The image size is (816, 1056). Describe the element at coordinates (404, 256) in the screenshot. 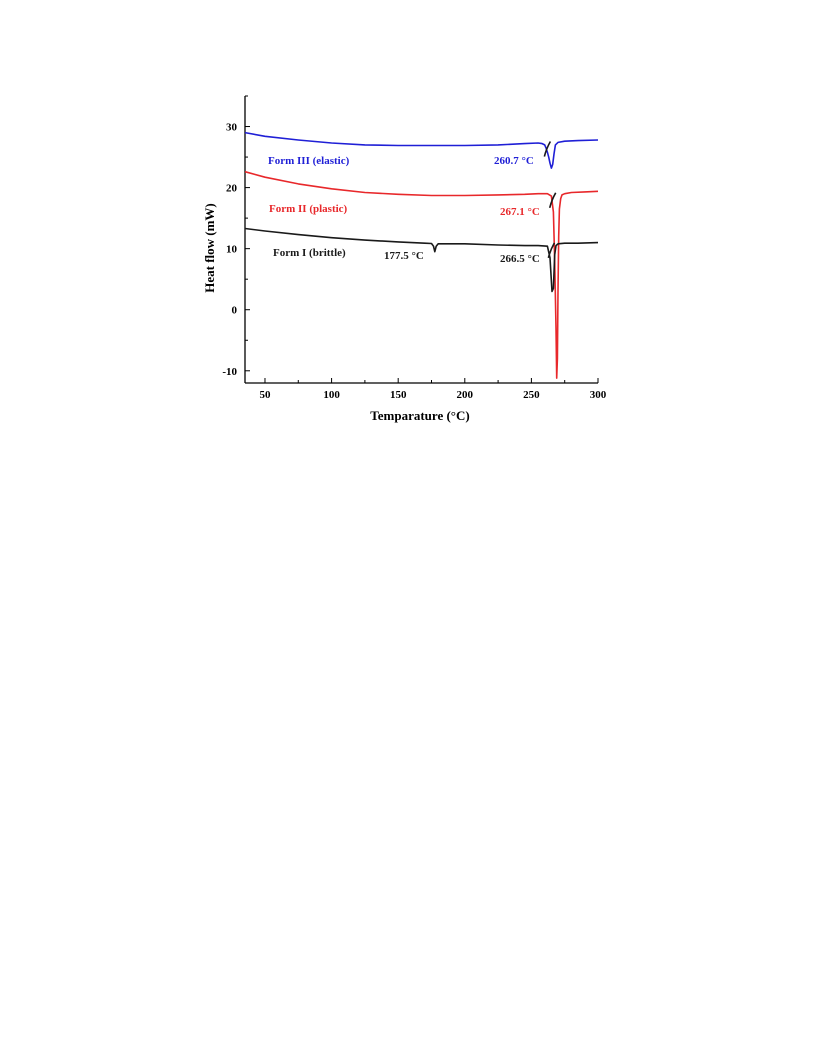

I see `form-i-minor-peak-label: 177.5 °C` at that location.